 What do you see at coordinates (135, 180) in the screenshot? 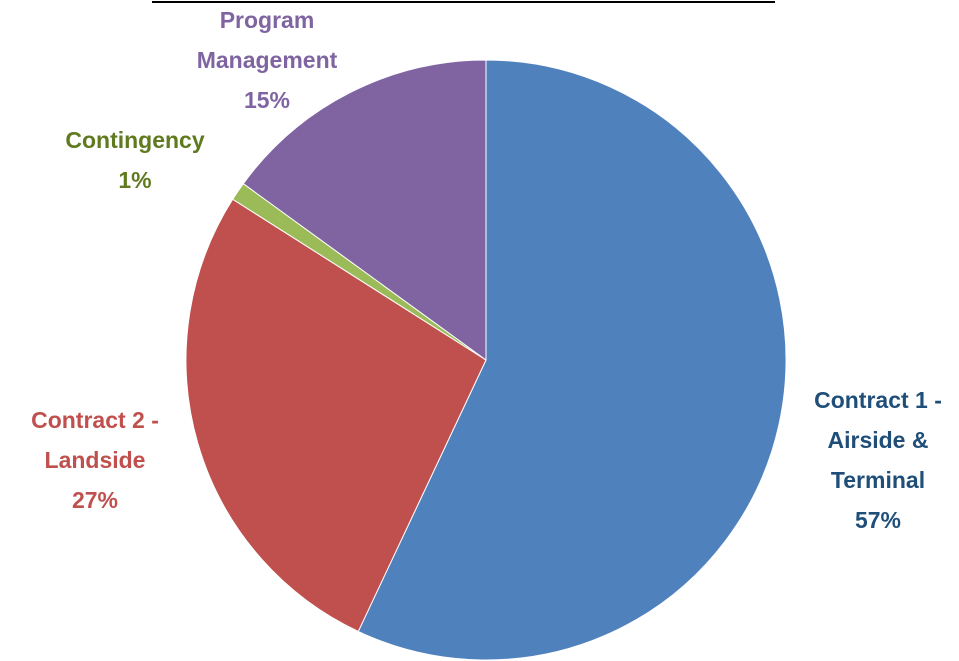
I see `value-label: 1%` at bounding box center [135, 180].